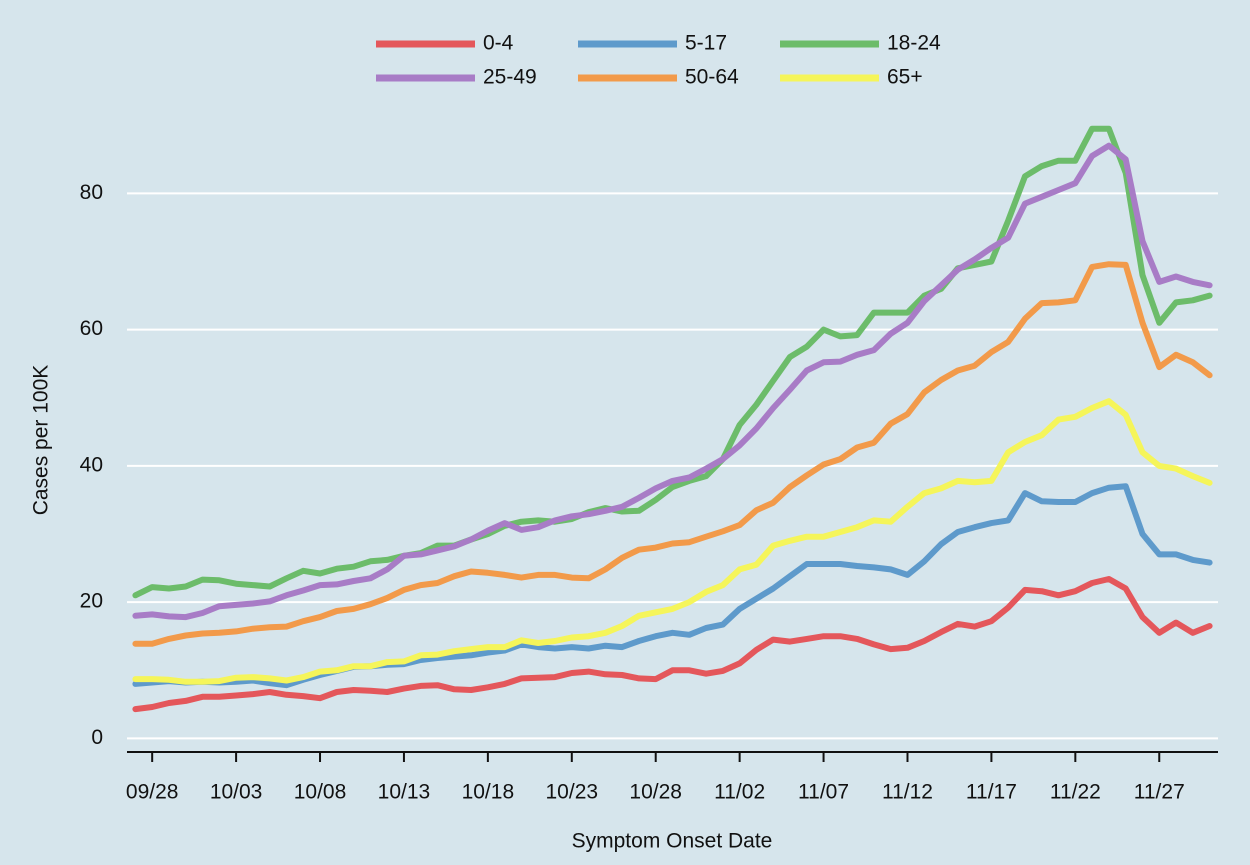 This screenshot has width=1250, height=865. Describe the element at coordinates (236, 792) in the screenshot. I see `x-tick-label: 10/03` at that location.